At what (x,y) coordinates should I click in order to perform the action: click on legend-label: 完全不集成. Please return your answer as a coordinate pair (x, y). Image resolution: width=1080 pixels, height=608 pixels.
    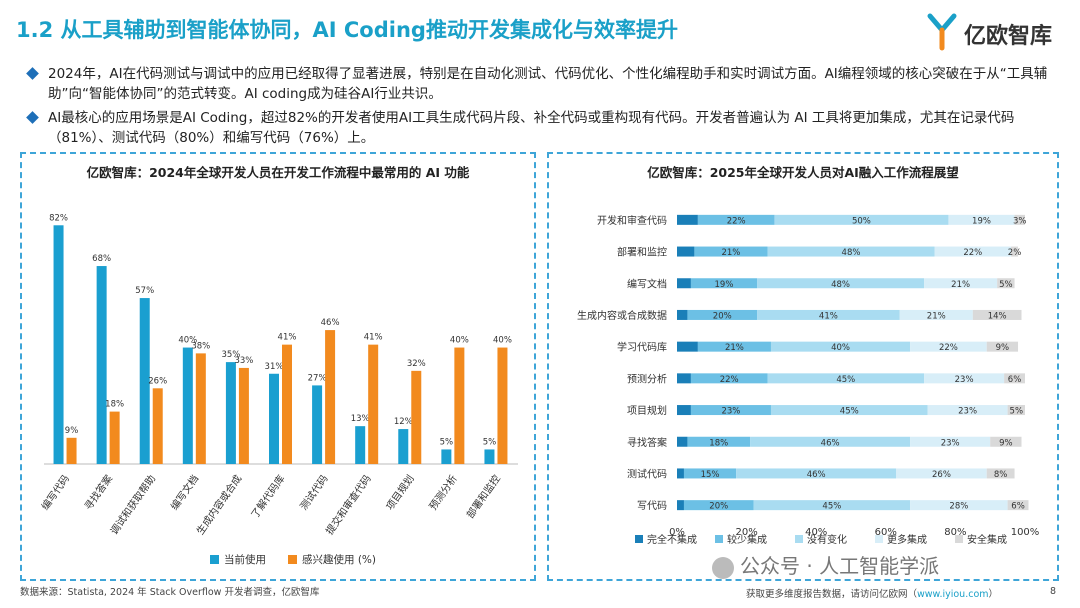
    Looking at the image, I should click on (672, 539).